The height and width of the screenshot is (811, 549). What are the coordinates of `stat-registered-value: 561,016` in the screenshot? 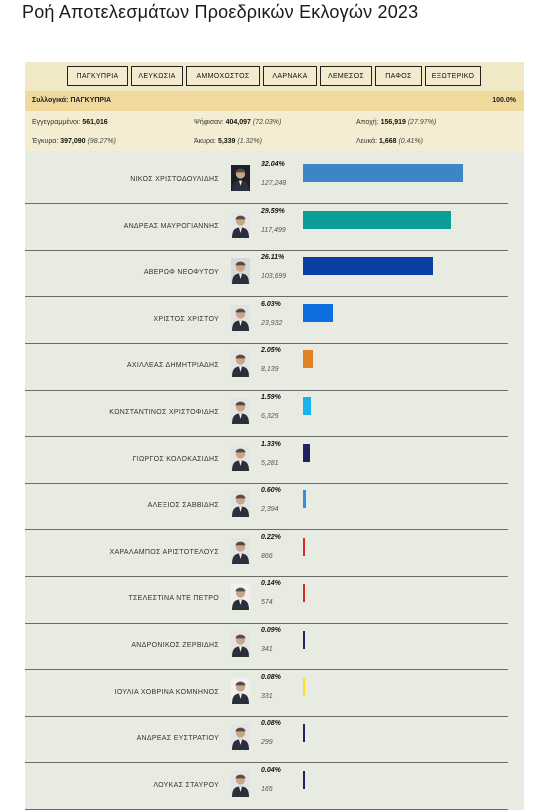 It's located at (95, 122).